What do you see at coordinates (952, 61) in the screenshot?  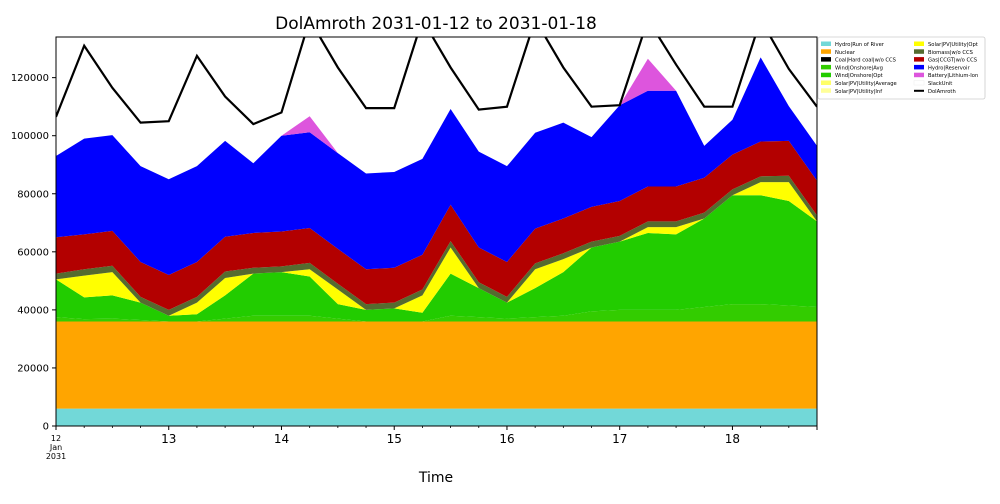 I see `legend-label: Gas|CCGT|w/o CCS` at bounding box center [952, 61].